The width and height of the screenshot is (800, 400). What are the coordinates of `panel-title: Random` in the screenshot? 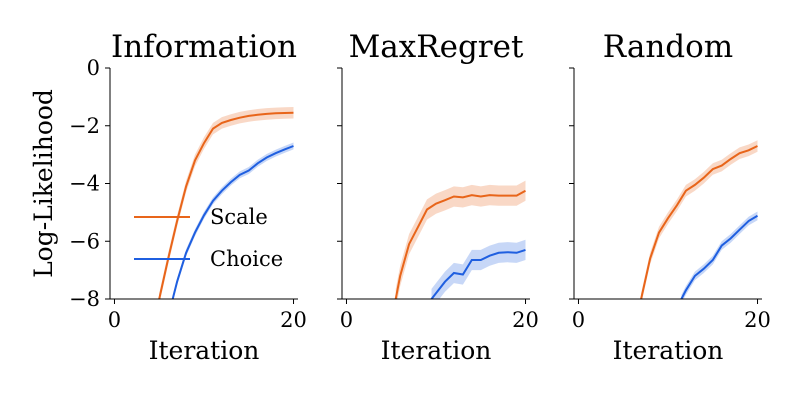 It's located at (668, 47).